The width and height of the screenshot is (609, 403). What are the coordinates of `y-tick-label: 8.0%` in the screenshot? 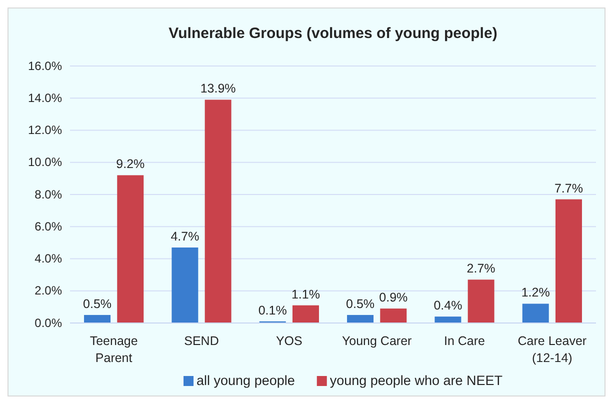 It's located at (48, 194).